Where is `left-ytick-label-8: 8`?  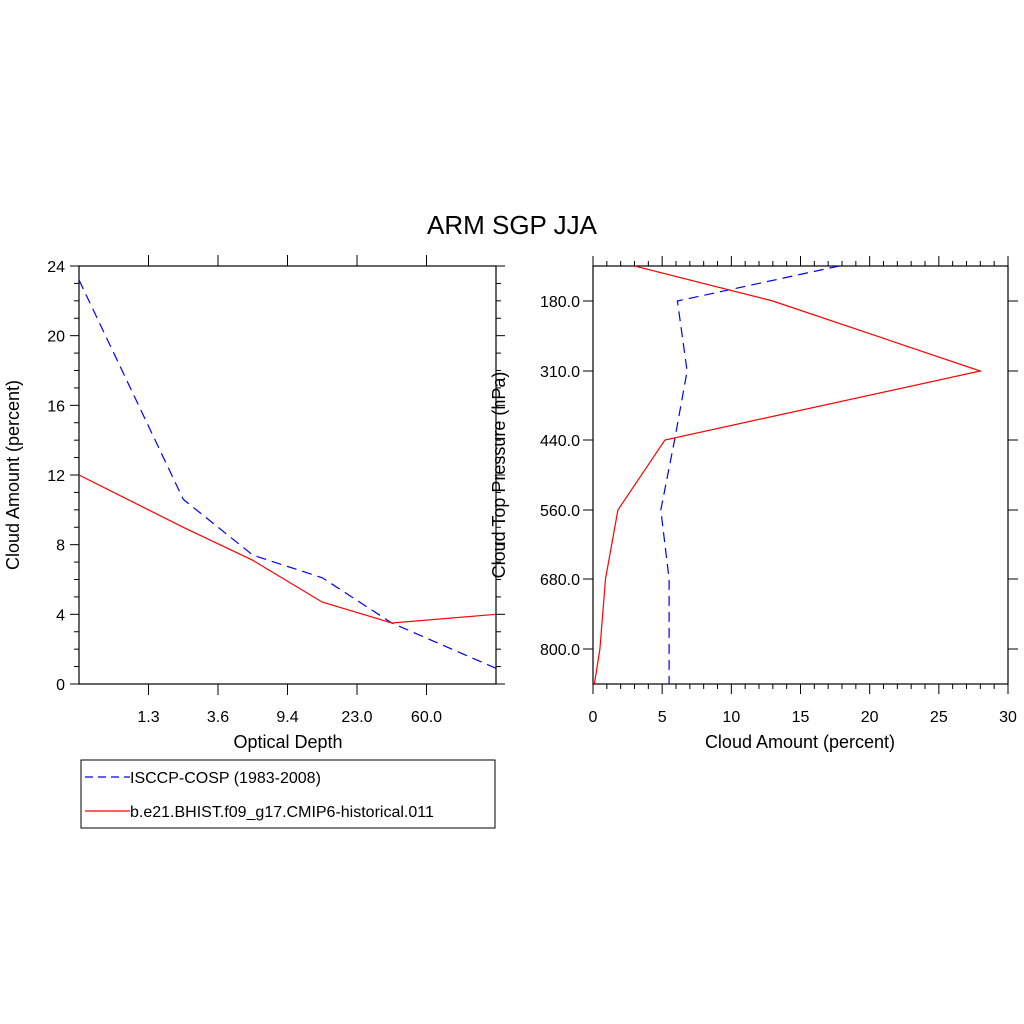
left-ytick-label-8: 8 is located at coordinates (60, 546).